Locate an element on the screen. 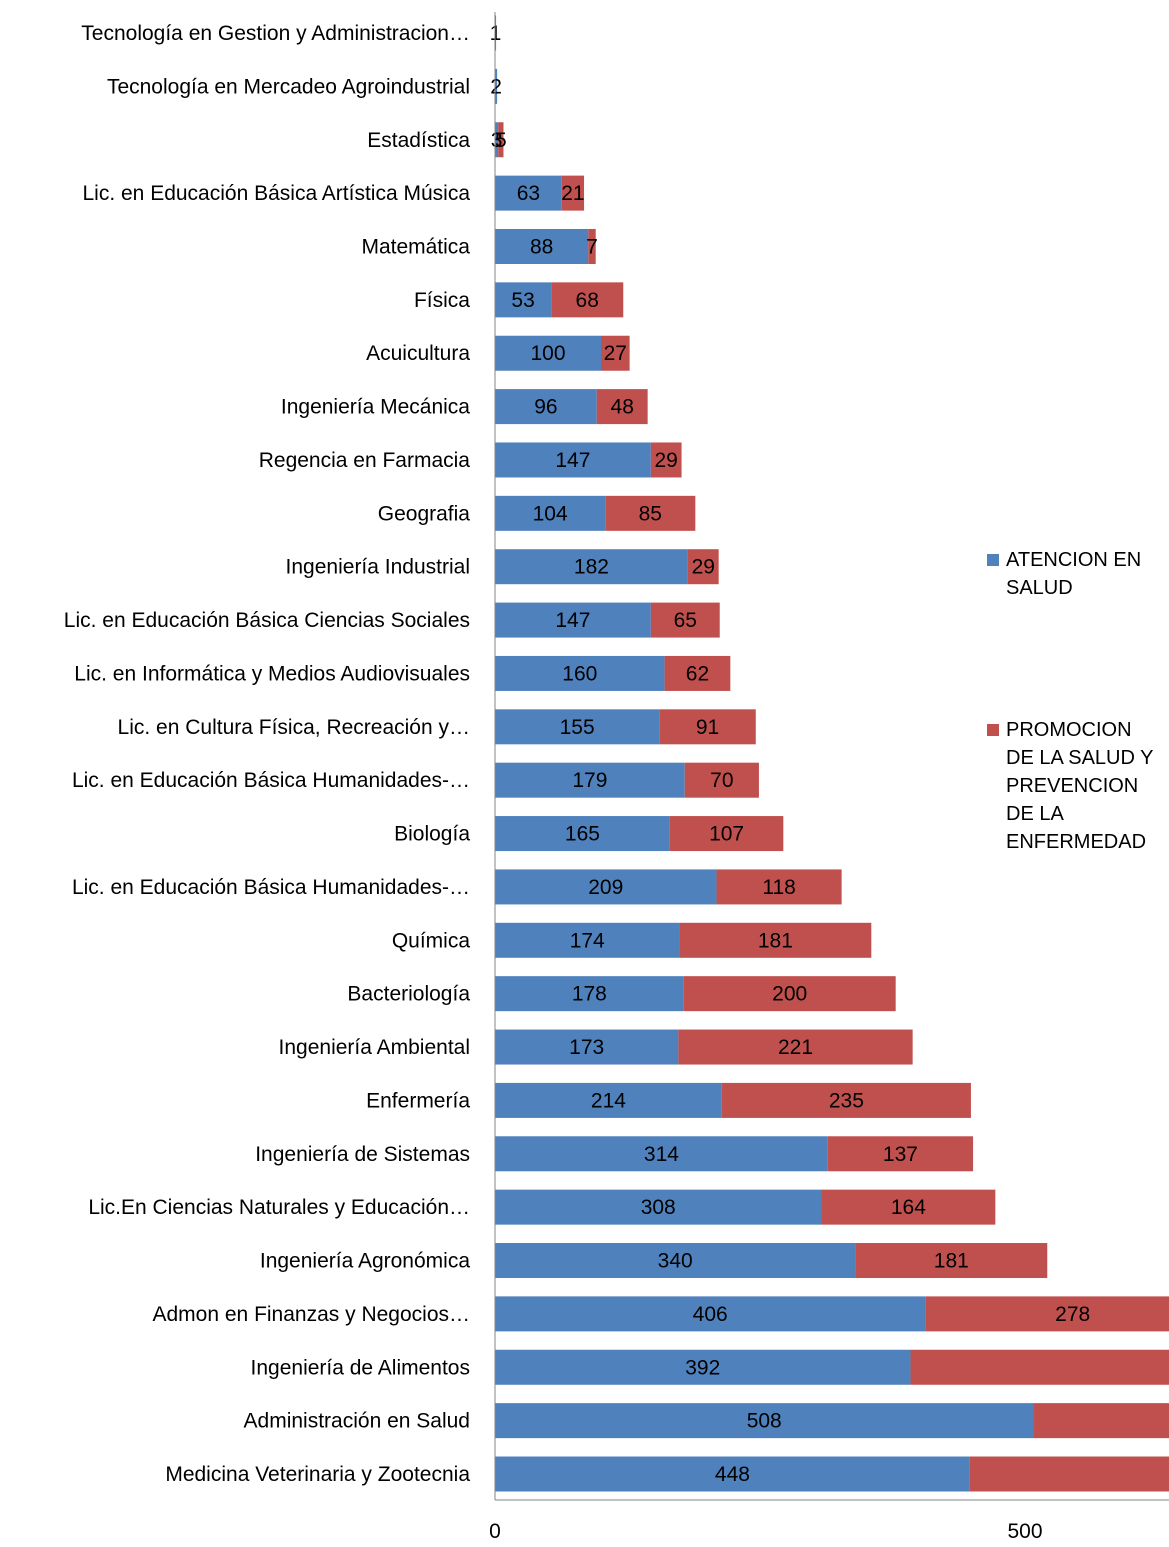 This screenshot has height=1547, width=1169. category-label: Ingeniería Ambiental is located at coordinates (374, 1047).